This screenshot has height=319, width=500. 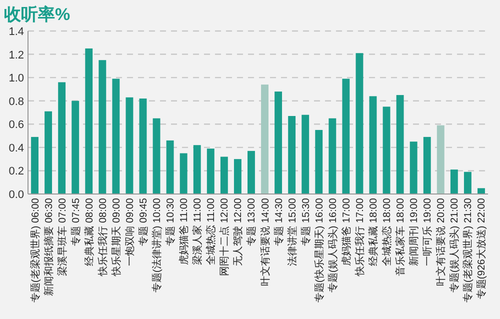 What do you see at coordinates (265, 242) in the screenshot?
I see `x-tick-label: 叶文有话要说 14:00` at bounding box center [265, 242].